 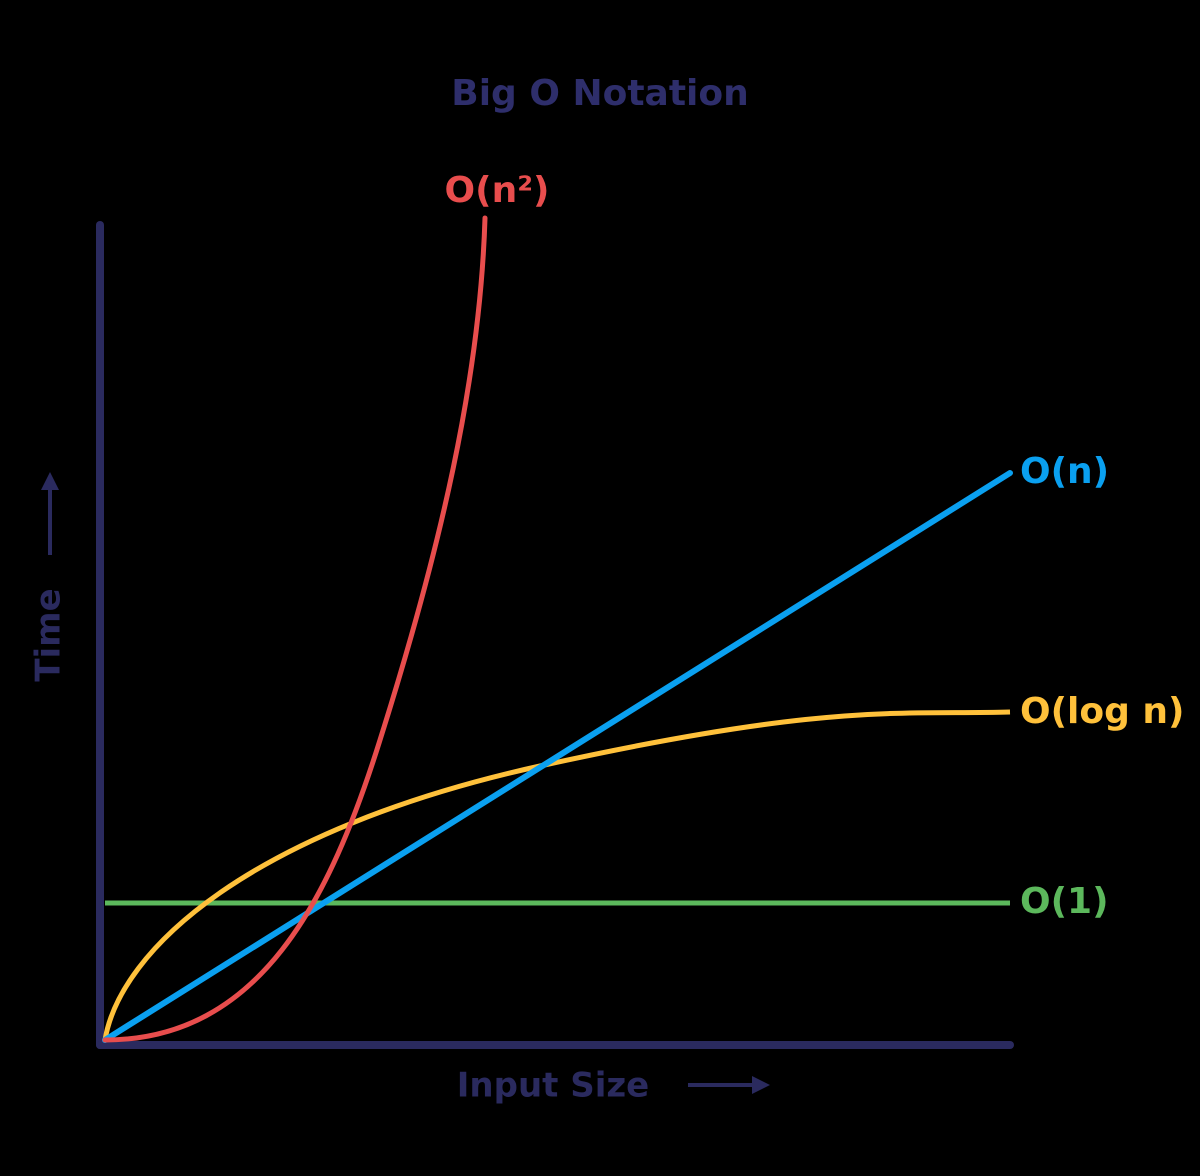 What do you see at coordinates (49, 634) in the screenshot?
I see `y-axis-label: Time` at bounding box center [49, 634].